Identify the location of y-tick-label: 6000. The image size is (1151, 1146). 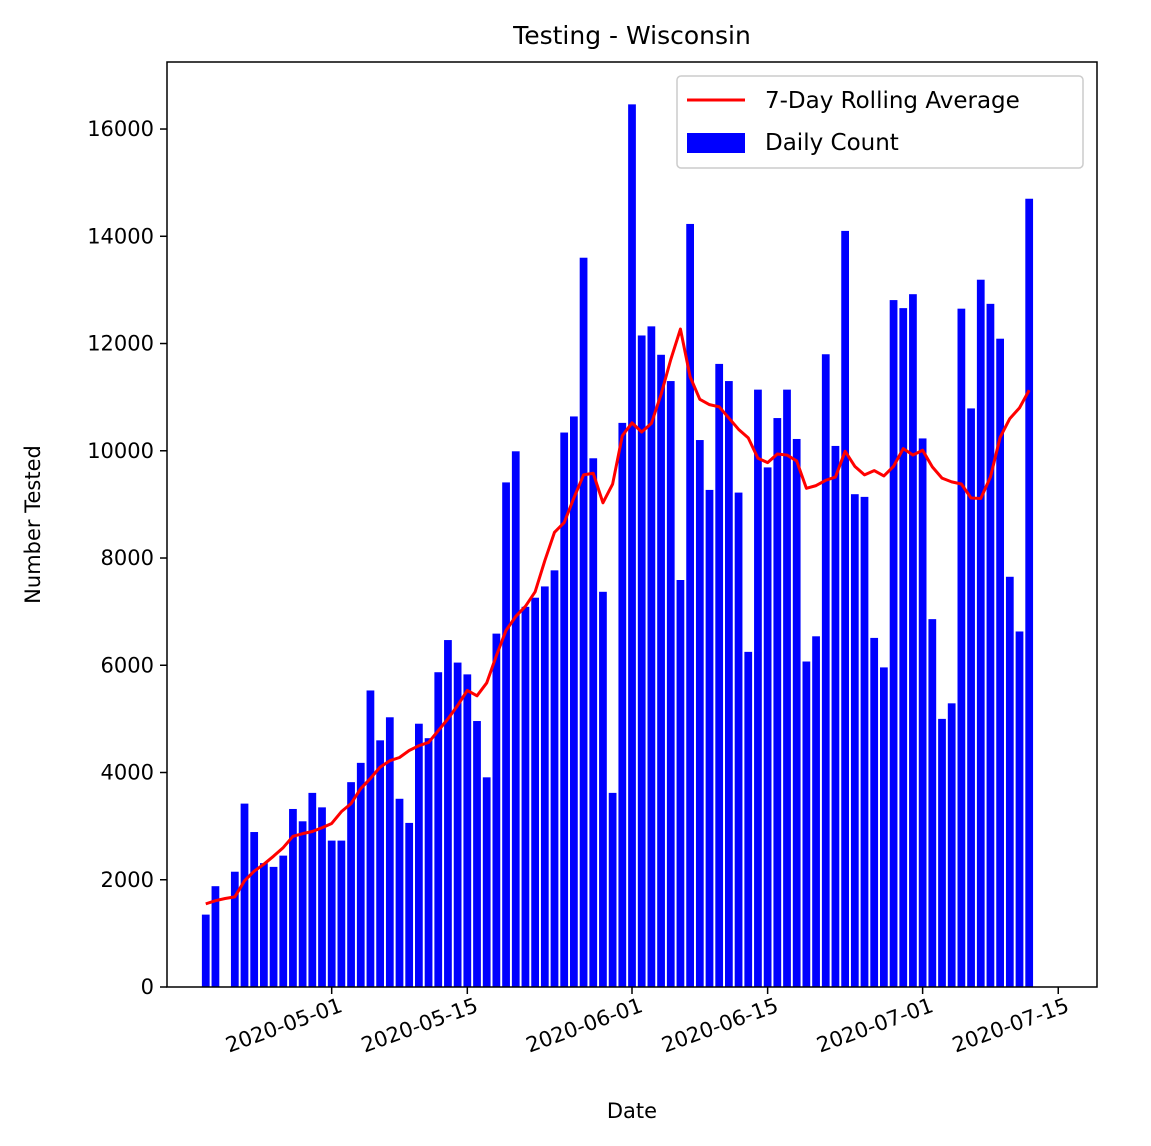
(127, 665).